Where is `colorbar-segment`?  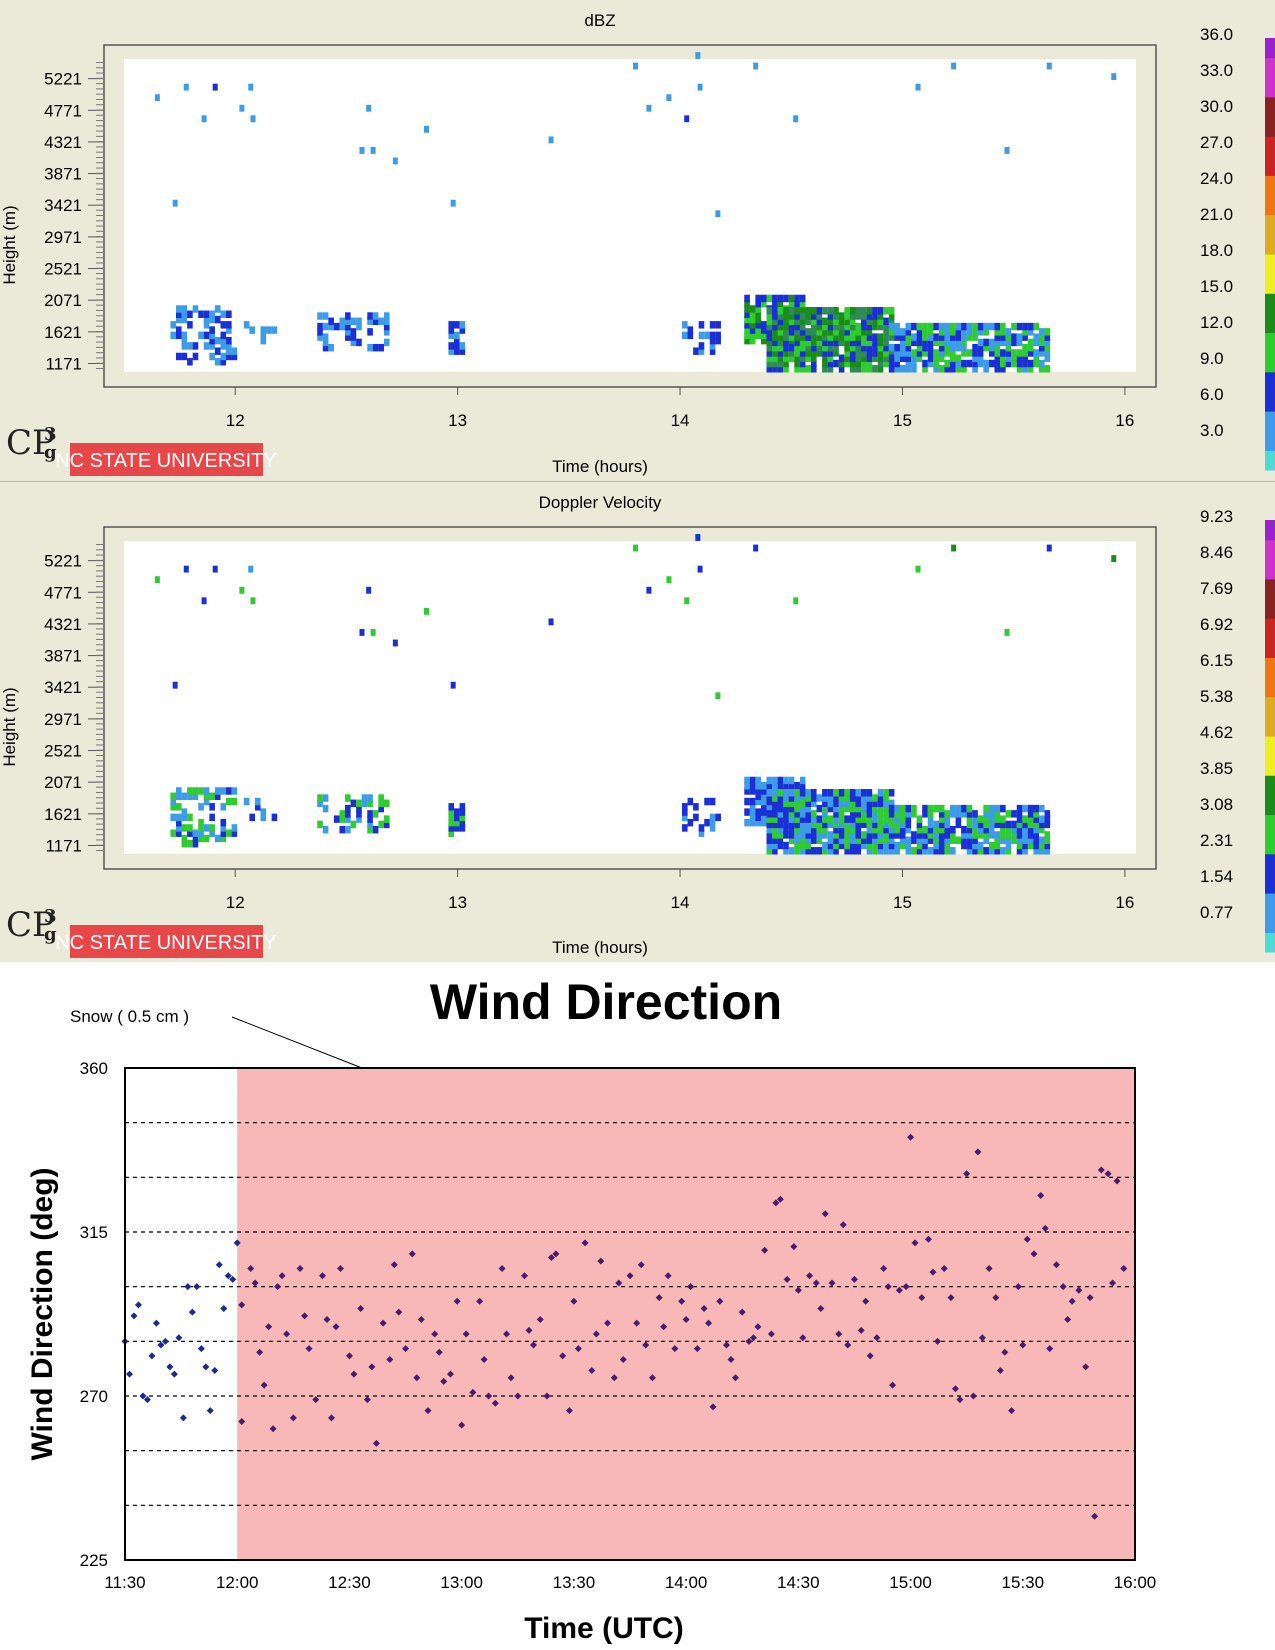
colorbar-segment is located at coordinates (1270, 381).